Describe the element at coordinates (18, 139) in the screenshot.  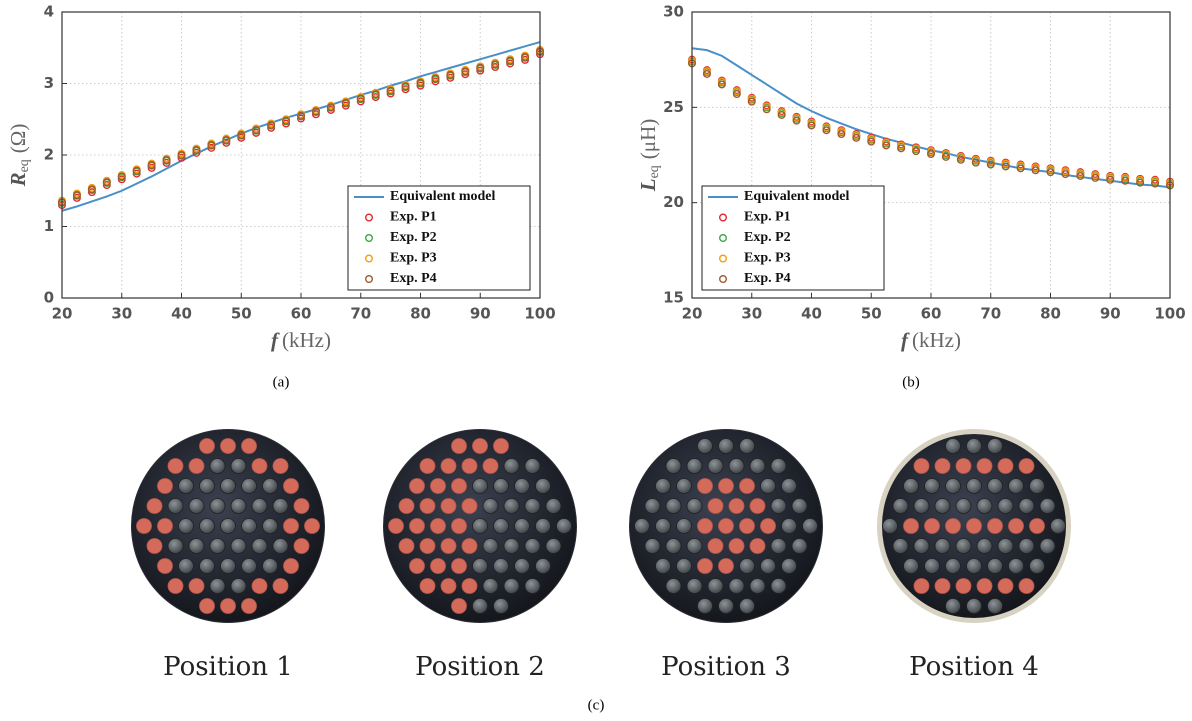
I see `y-unit: (Ω)` at that location.